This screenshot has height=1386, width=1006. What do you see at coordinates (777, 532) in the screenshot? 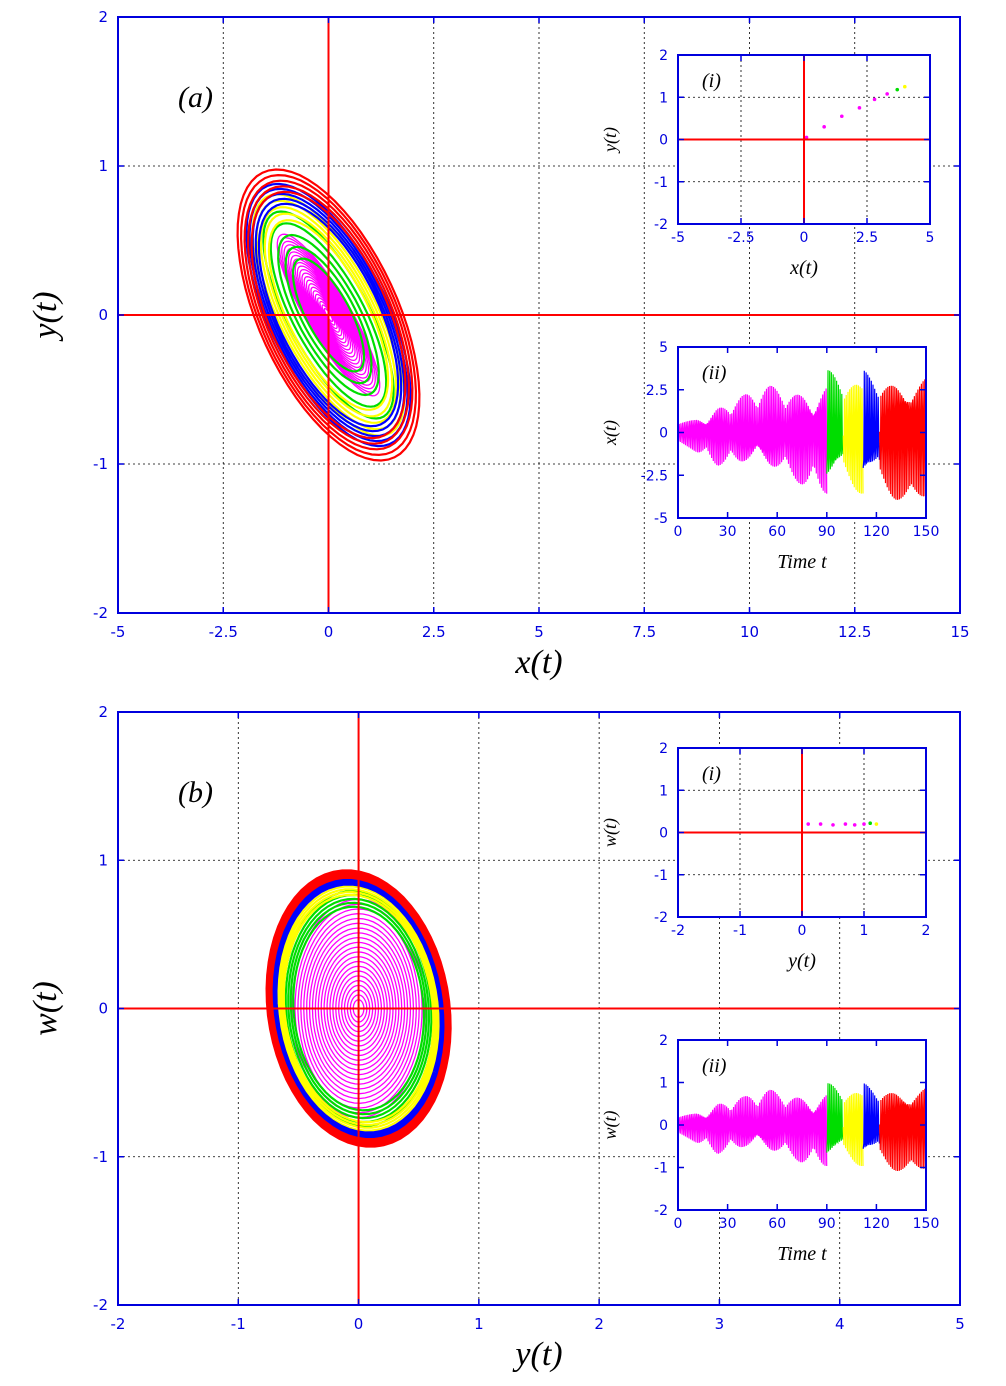
I see `x-tick-label: 60` at bounding box center [777, 532].